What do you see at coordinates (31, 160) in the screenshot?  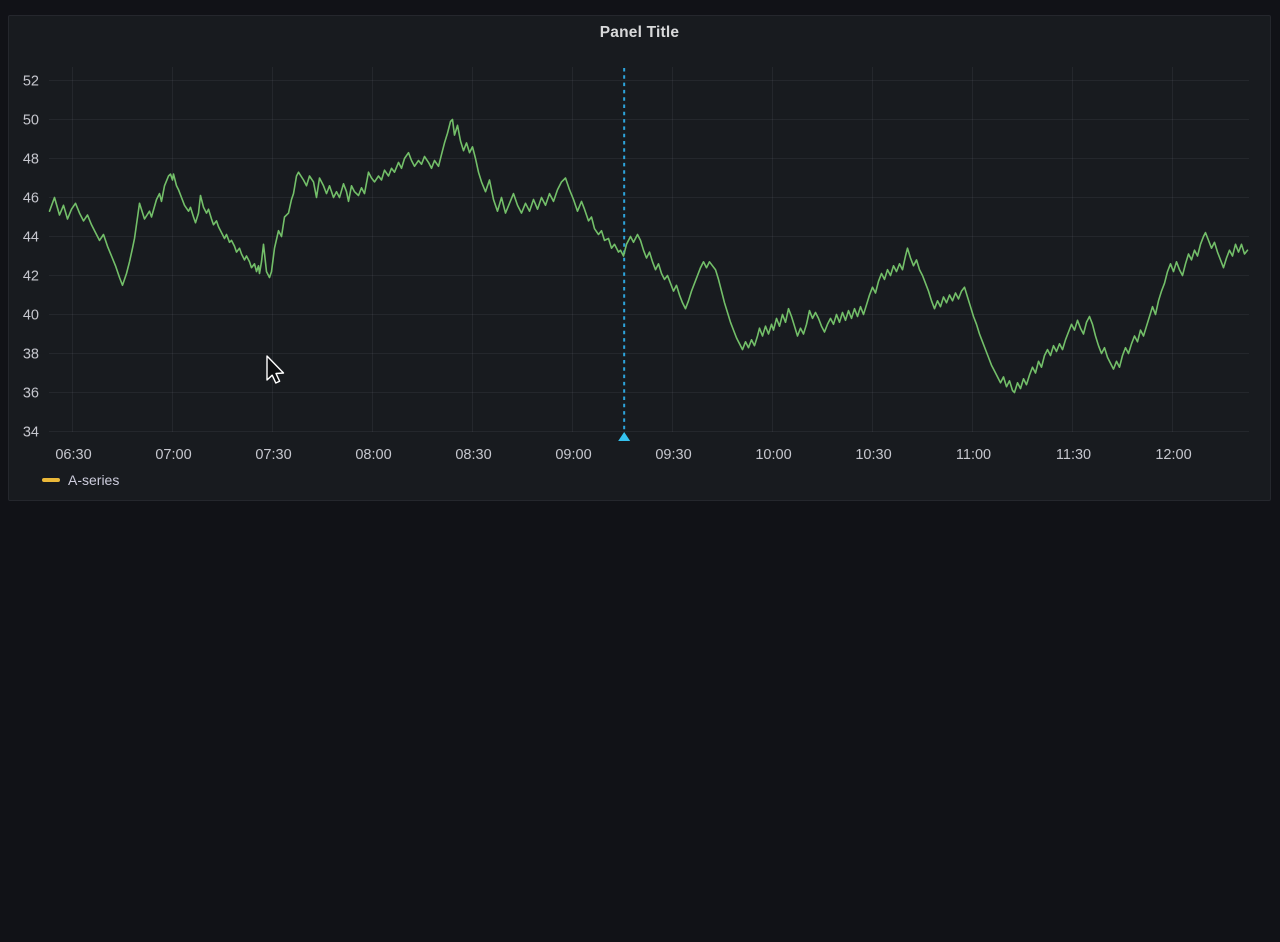 I see `y-axis-tick-label: 48` at bounding box center [31, 160].